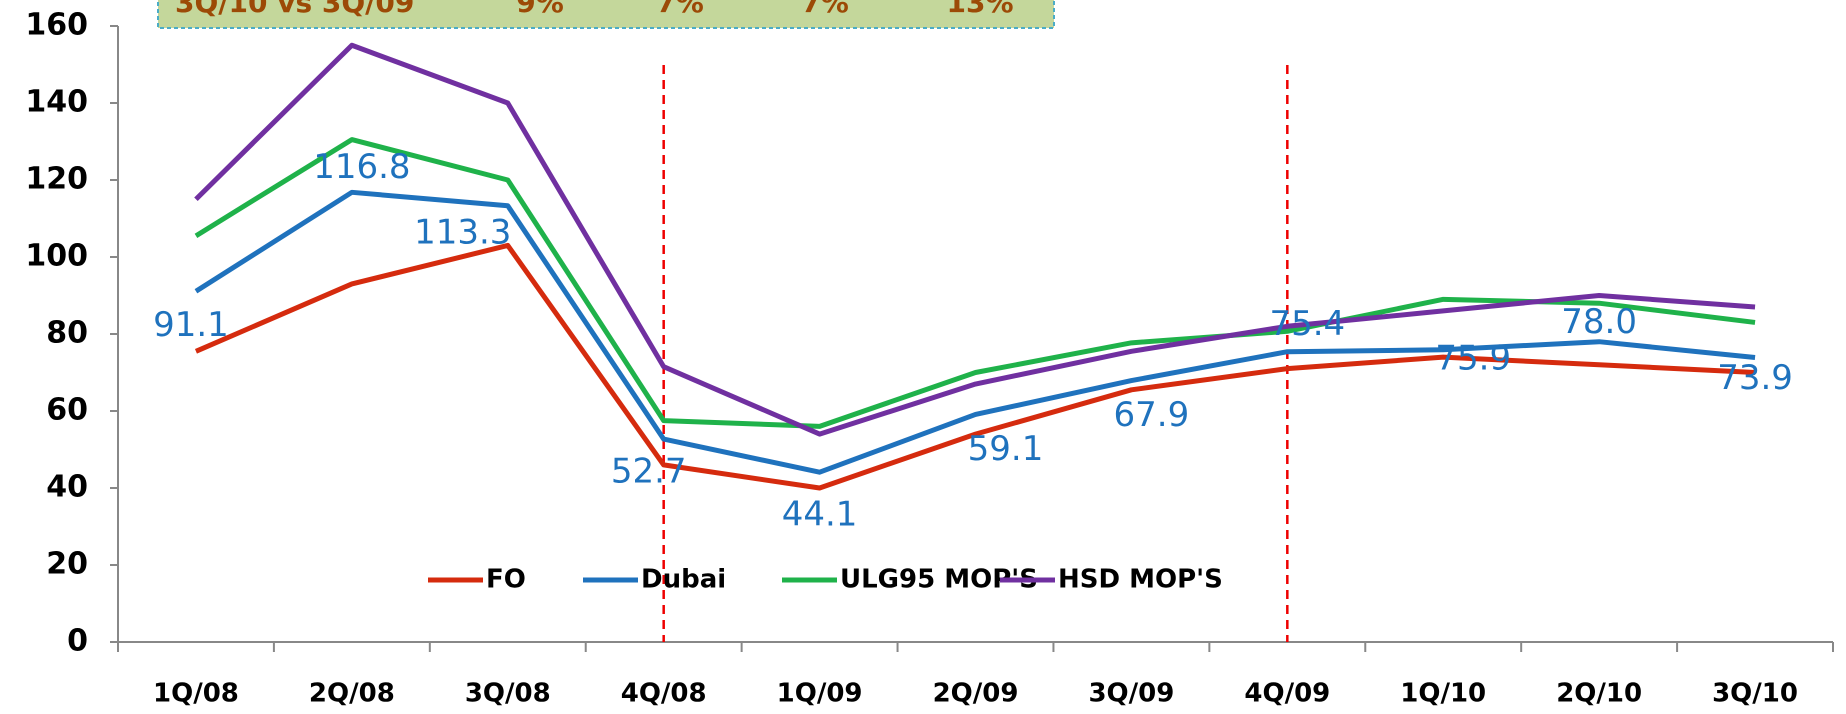 This screenshot has height=714, width=1846. What do you see at coordinates (191, 325) in the screenshot?
I see `value-label: 91.1` at bounding box center [191, 325].